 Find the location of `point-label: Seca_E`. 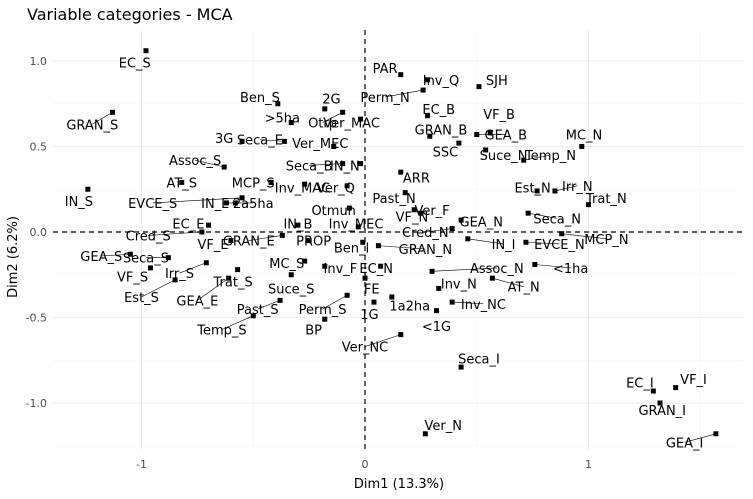

point-label: Seca_E is located at coordinates (260, 141).